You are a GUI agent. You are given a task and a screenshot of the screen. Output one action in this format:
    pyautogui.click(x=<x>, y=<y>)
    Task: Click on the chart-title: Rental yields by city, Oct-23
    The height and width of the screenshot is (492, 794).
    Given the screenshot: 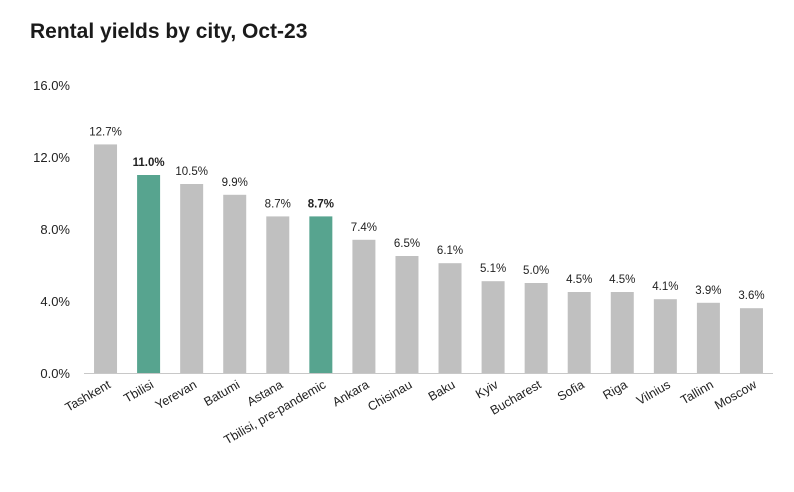 What is the action you would take?
    pyautogui.click(x=169, y=31)
    